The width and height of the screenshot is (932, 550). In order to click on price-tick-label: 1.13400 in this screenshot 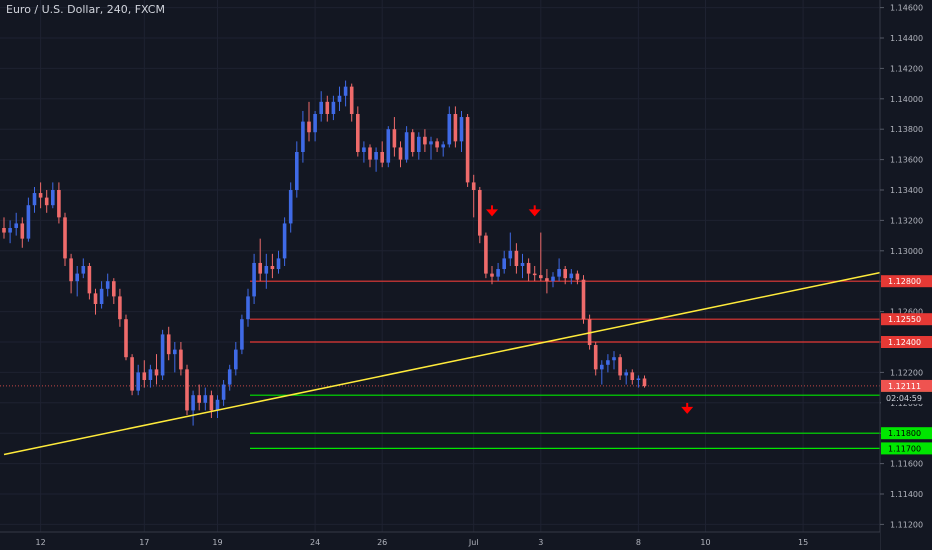, I will do `click(906, 190)`.